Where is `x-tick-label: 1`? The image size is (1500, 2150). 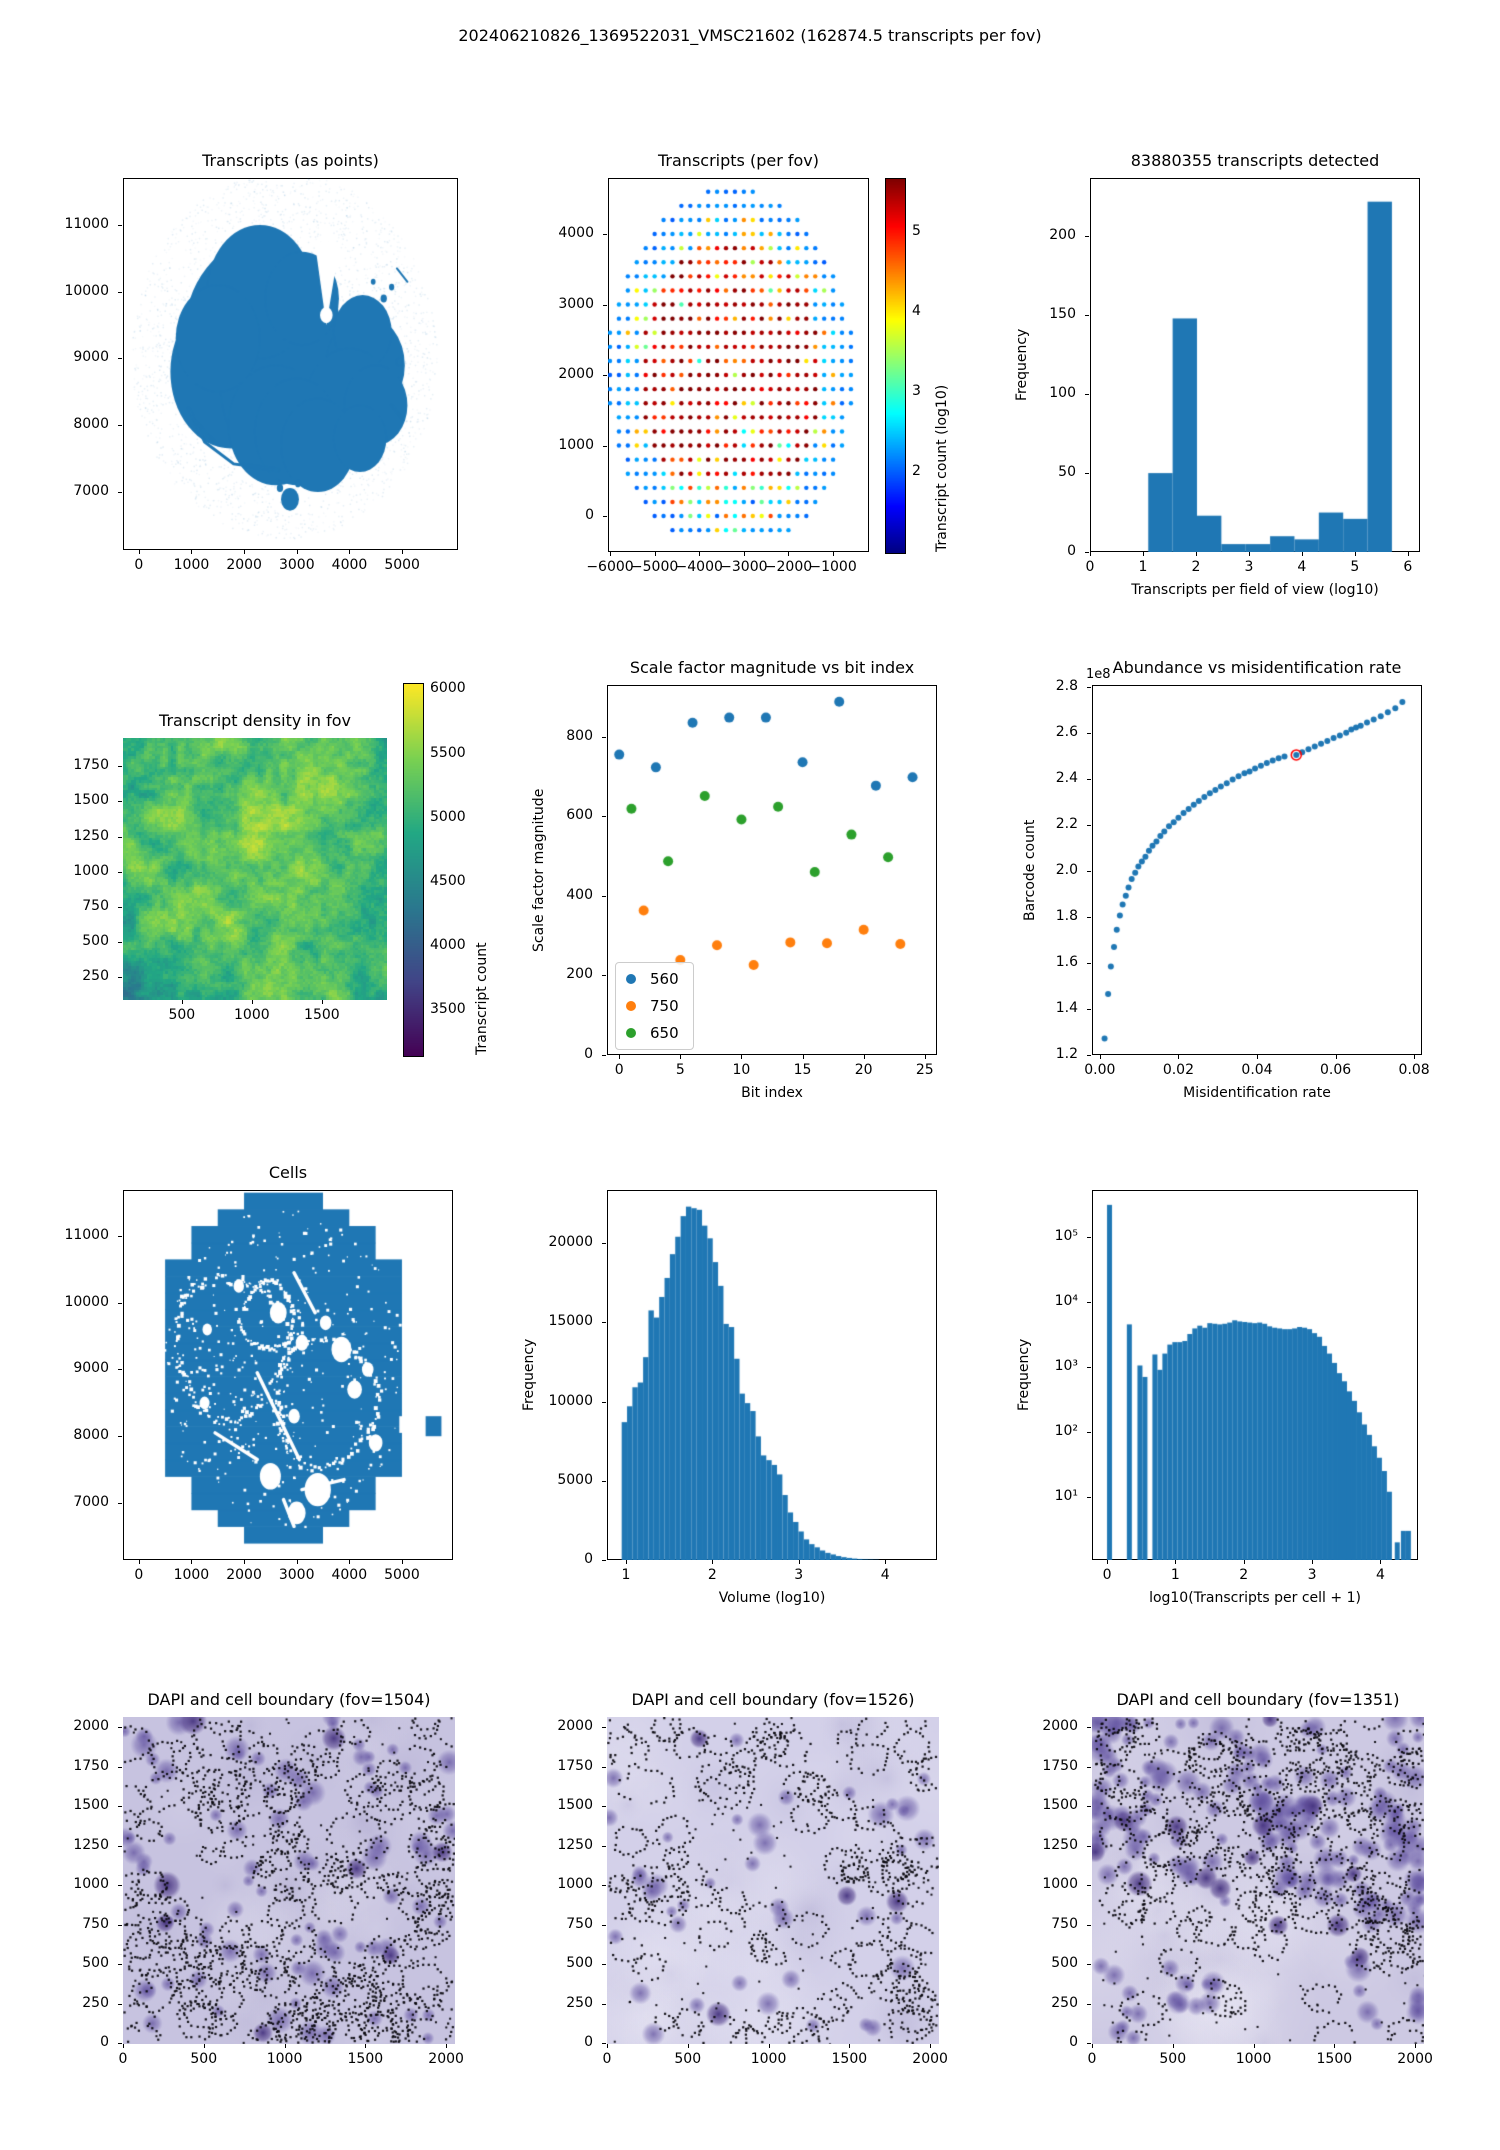 x-tick-label: 1 is located at coordinates (626, 1575).